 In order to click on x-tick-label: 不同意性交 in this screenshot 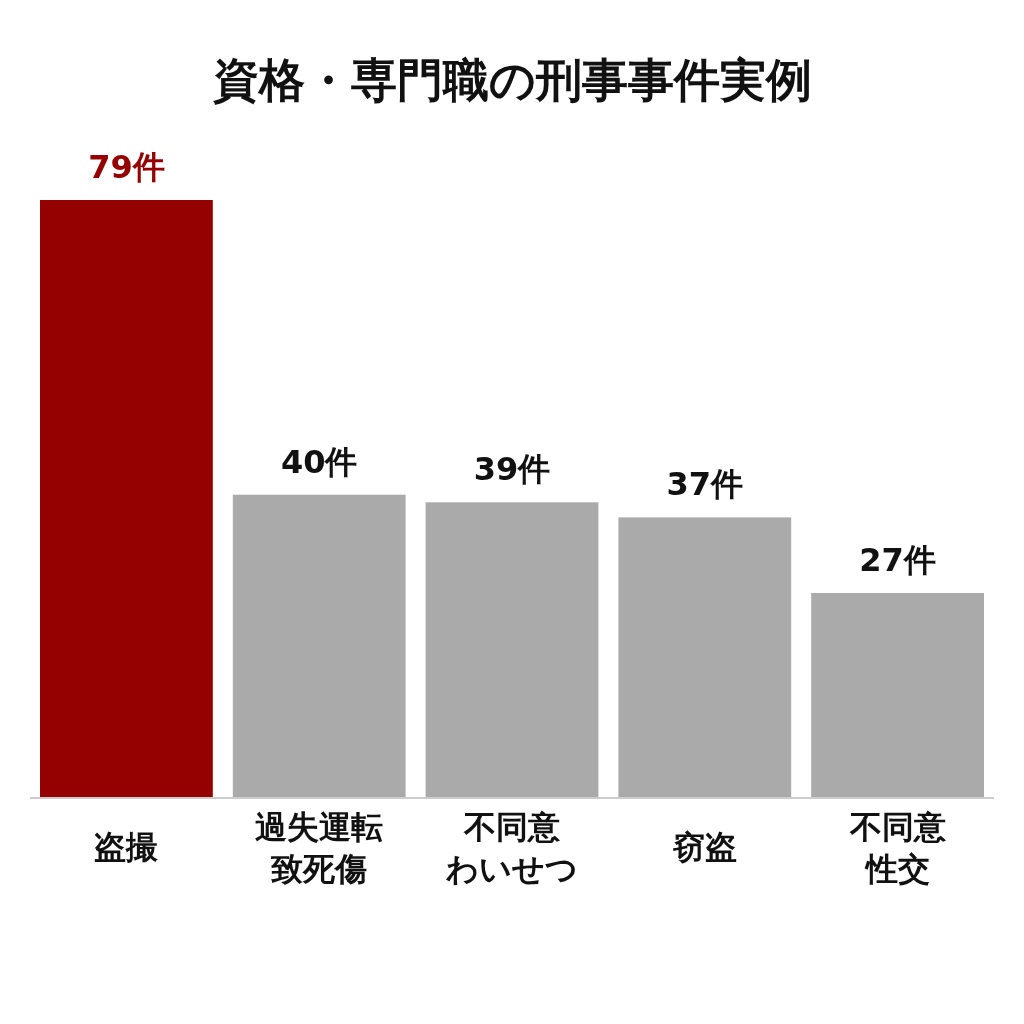, I will do `click(897, 848)`.